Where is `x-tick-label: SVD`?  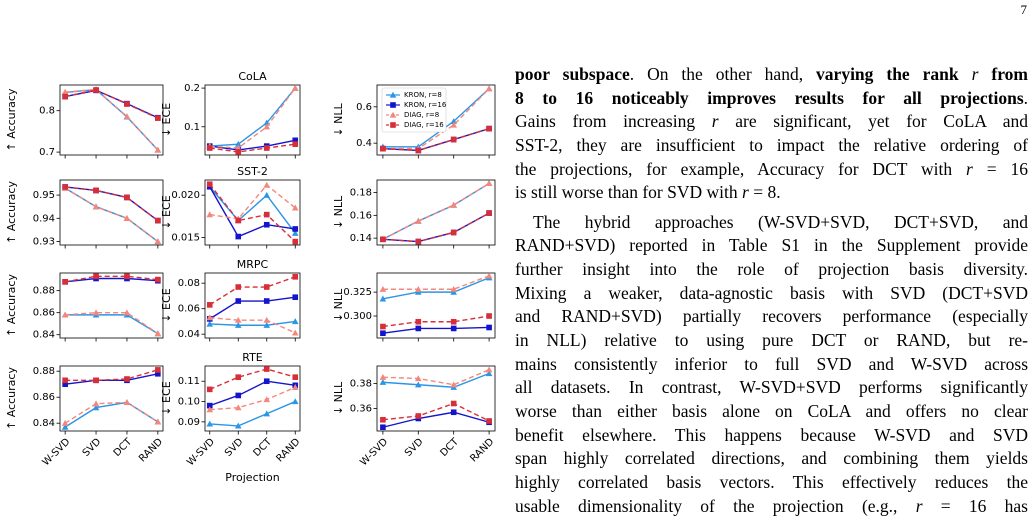
x-tick-label: SVD is located at coordinates (92, 447).